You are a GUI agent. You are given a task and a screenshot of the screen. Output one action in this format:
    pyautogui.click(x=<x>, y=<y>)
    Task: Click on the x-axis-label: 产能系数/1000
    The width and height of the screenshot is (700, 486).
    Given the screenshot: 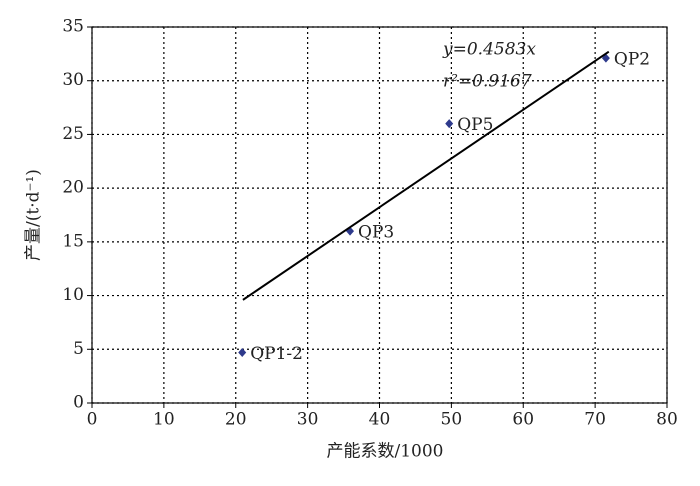 What is the action you would take?
    pyautogui.click(x=385, y=452)
    